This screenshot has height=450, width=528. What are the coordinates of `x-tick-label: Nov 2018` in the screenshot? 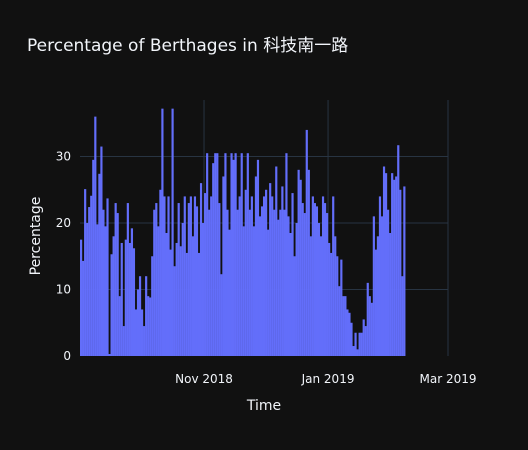 It's located at (204, 379).